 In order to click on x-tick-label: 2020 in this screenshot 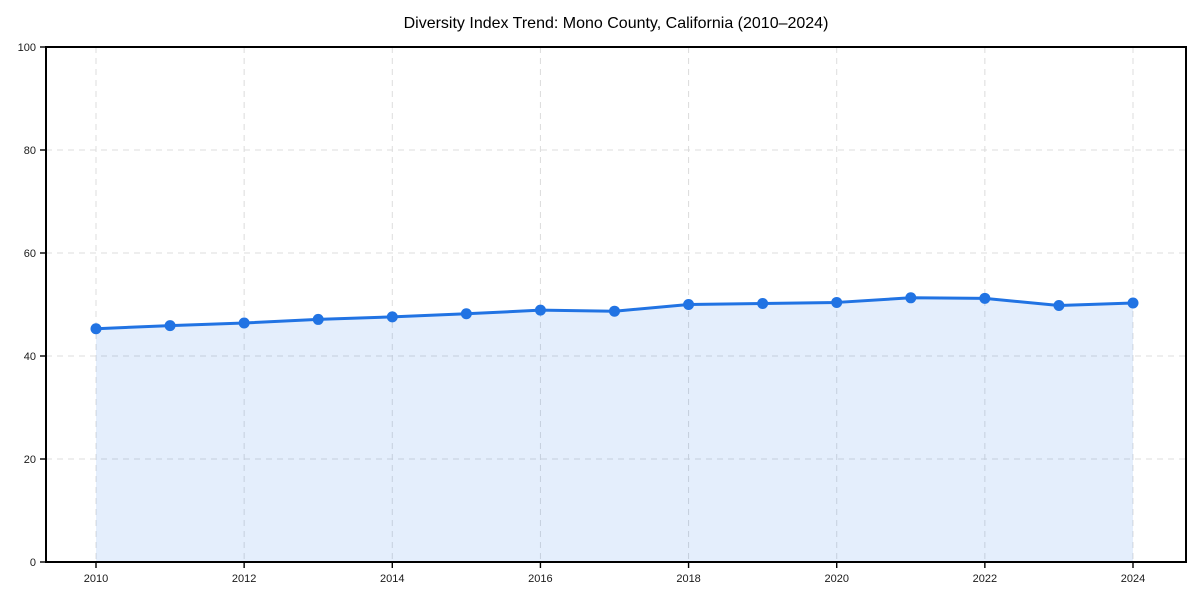, I will do `click(836, 579)`.